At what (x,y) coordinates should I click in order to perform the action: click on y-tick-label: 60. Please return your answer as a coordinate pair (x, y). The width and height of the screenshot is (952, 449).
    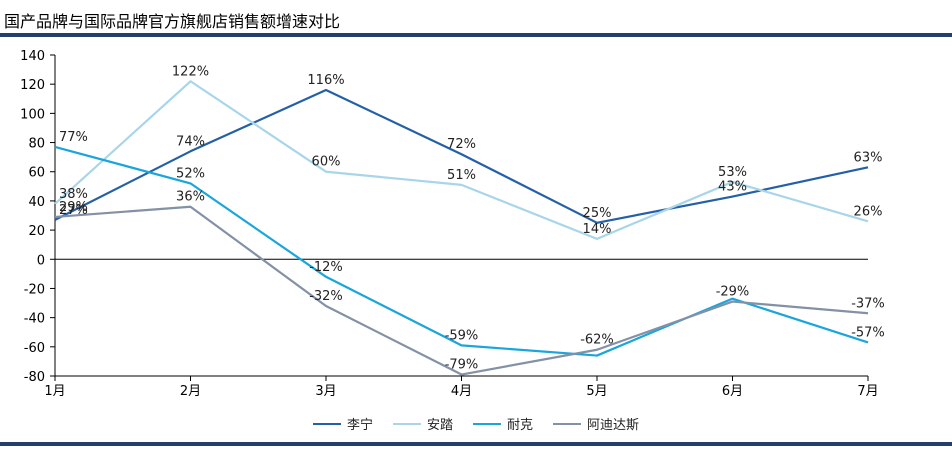
    Looking at the image, I should click on (36, 173).